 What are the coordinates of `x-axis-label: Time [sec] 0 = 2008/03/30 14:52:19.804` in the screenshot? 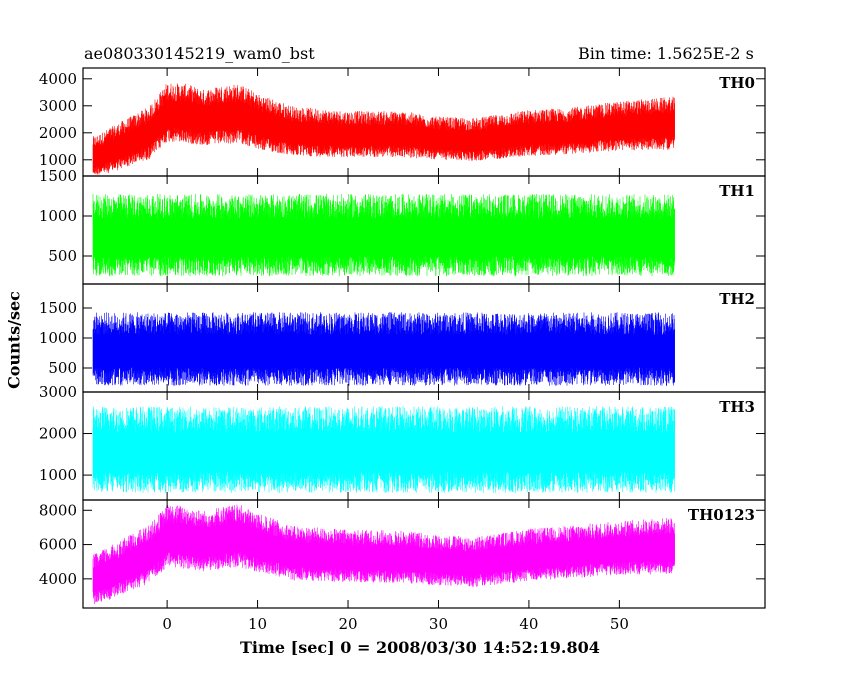 It's located at (420, 647).